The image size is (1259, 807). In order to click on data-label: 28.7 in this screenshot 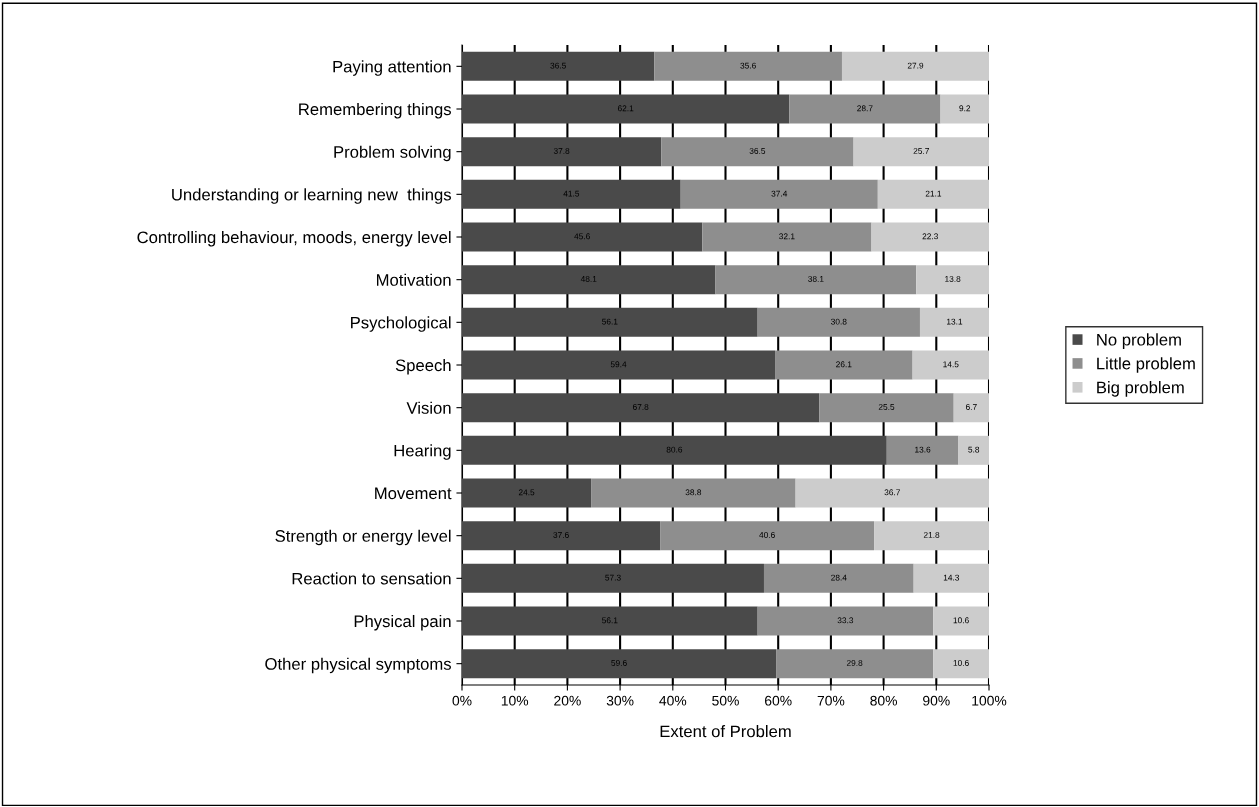, I will do `click(865, 108)`.